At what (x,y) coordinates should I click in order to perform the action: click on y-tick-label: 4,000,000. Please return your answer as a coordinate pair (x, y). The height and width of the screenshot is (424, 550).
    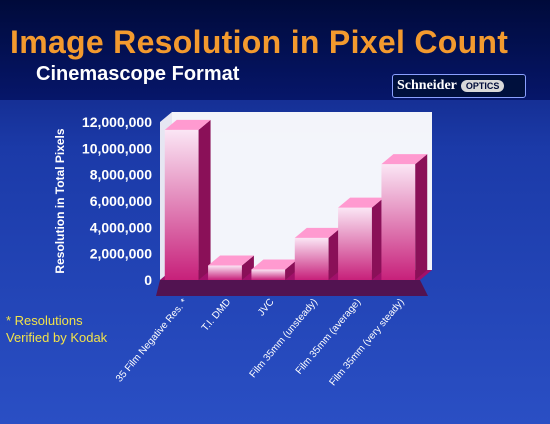
    Looking at the image, I should click on (121, 227).